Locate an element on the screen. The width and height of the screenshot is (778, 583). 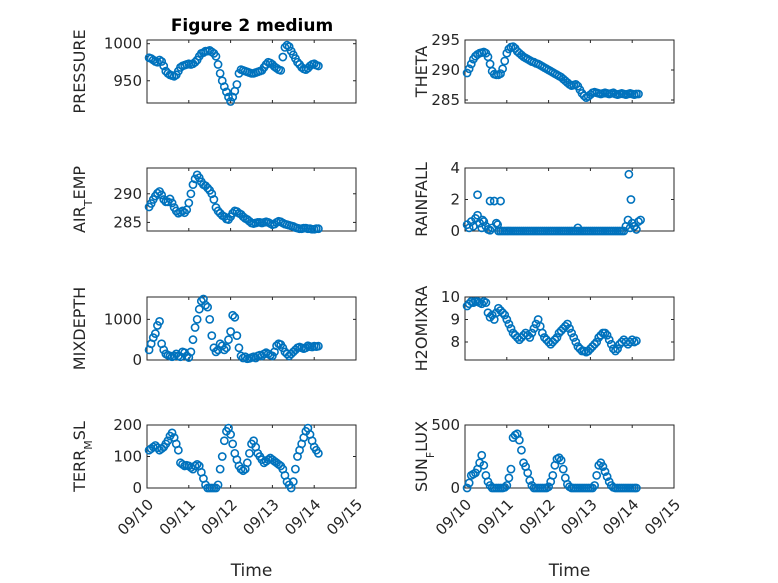
y-tick-label: 9 is located at coordinates (455, 320).